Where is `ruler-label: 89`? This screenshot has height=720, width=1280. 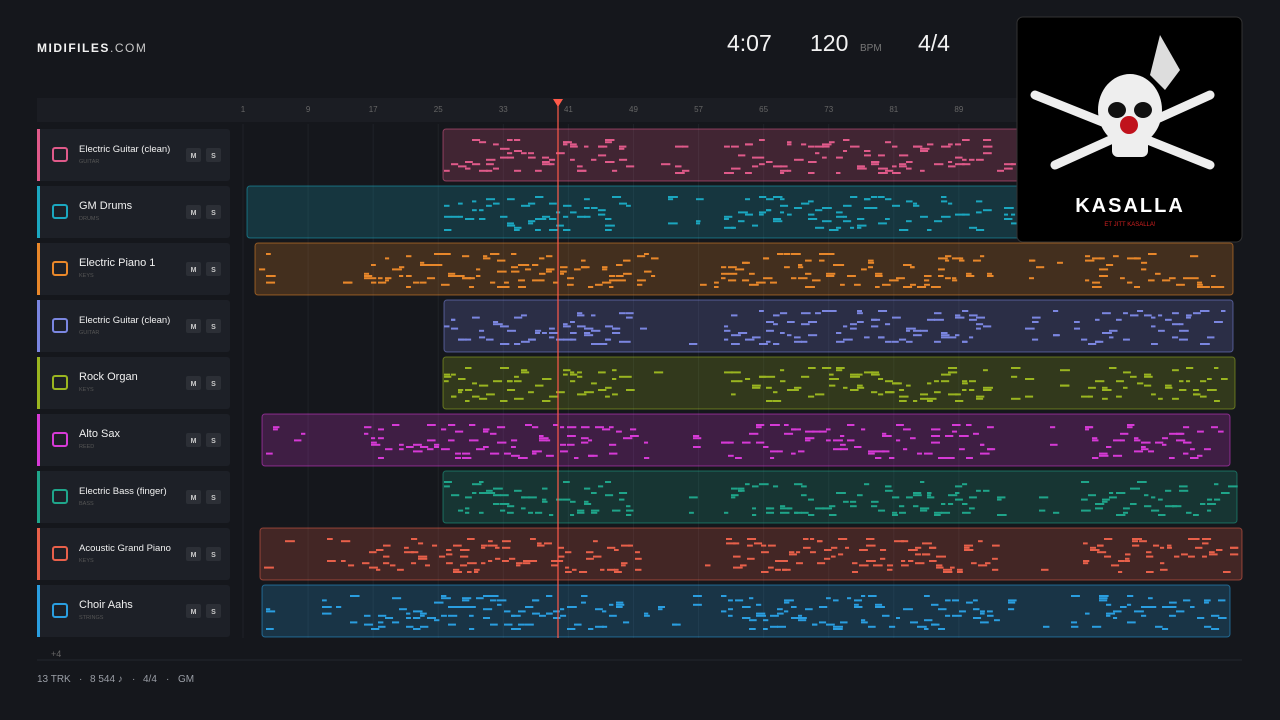 ruler-label: 89 is located at coordinates (958, 109).